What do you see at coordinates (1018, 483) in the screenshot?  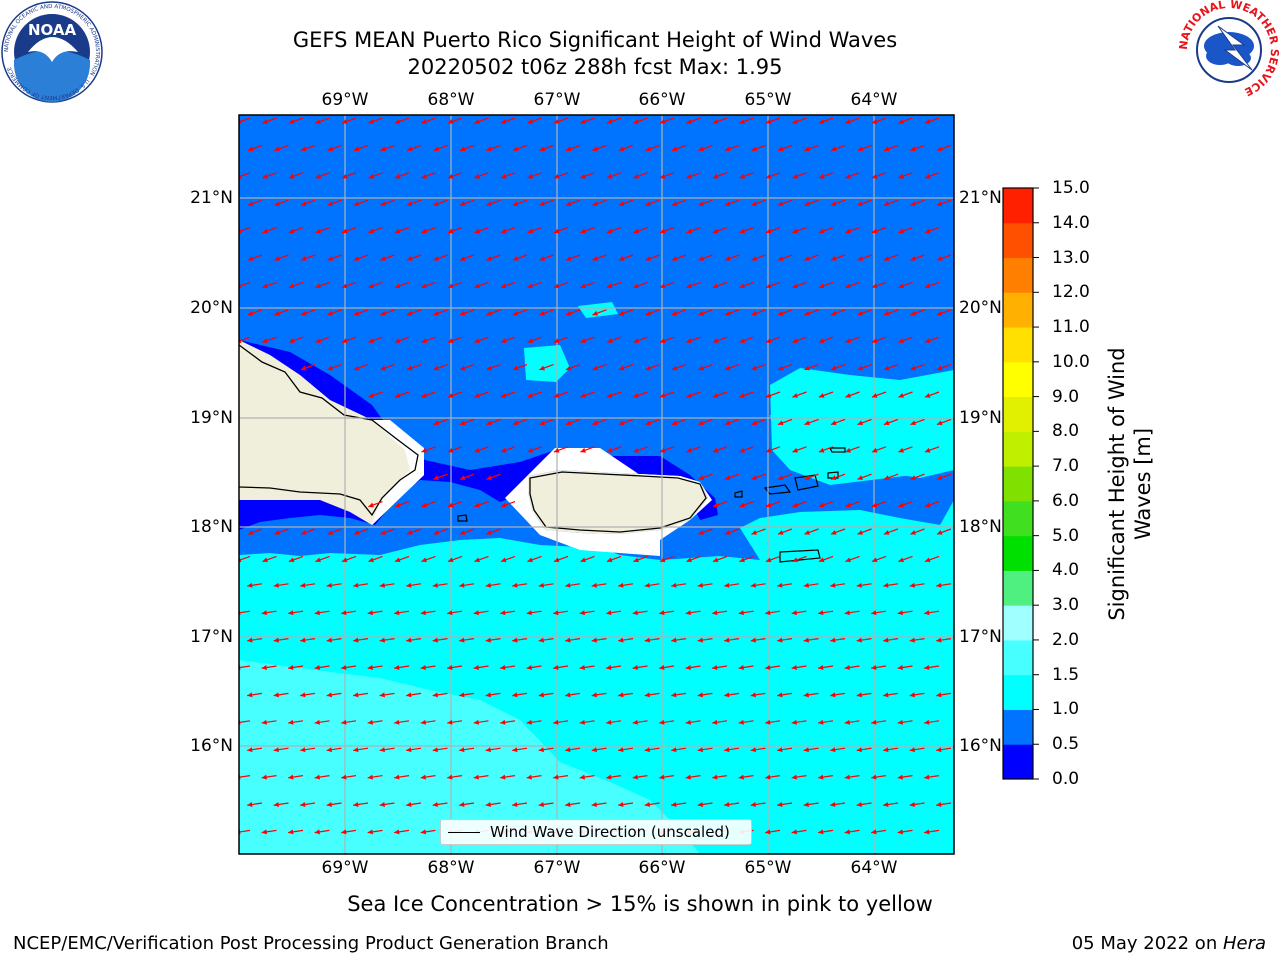 I see `colorbar-frame` at bounding box center [1018, 483].